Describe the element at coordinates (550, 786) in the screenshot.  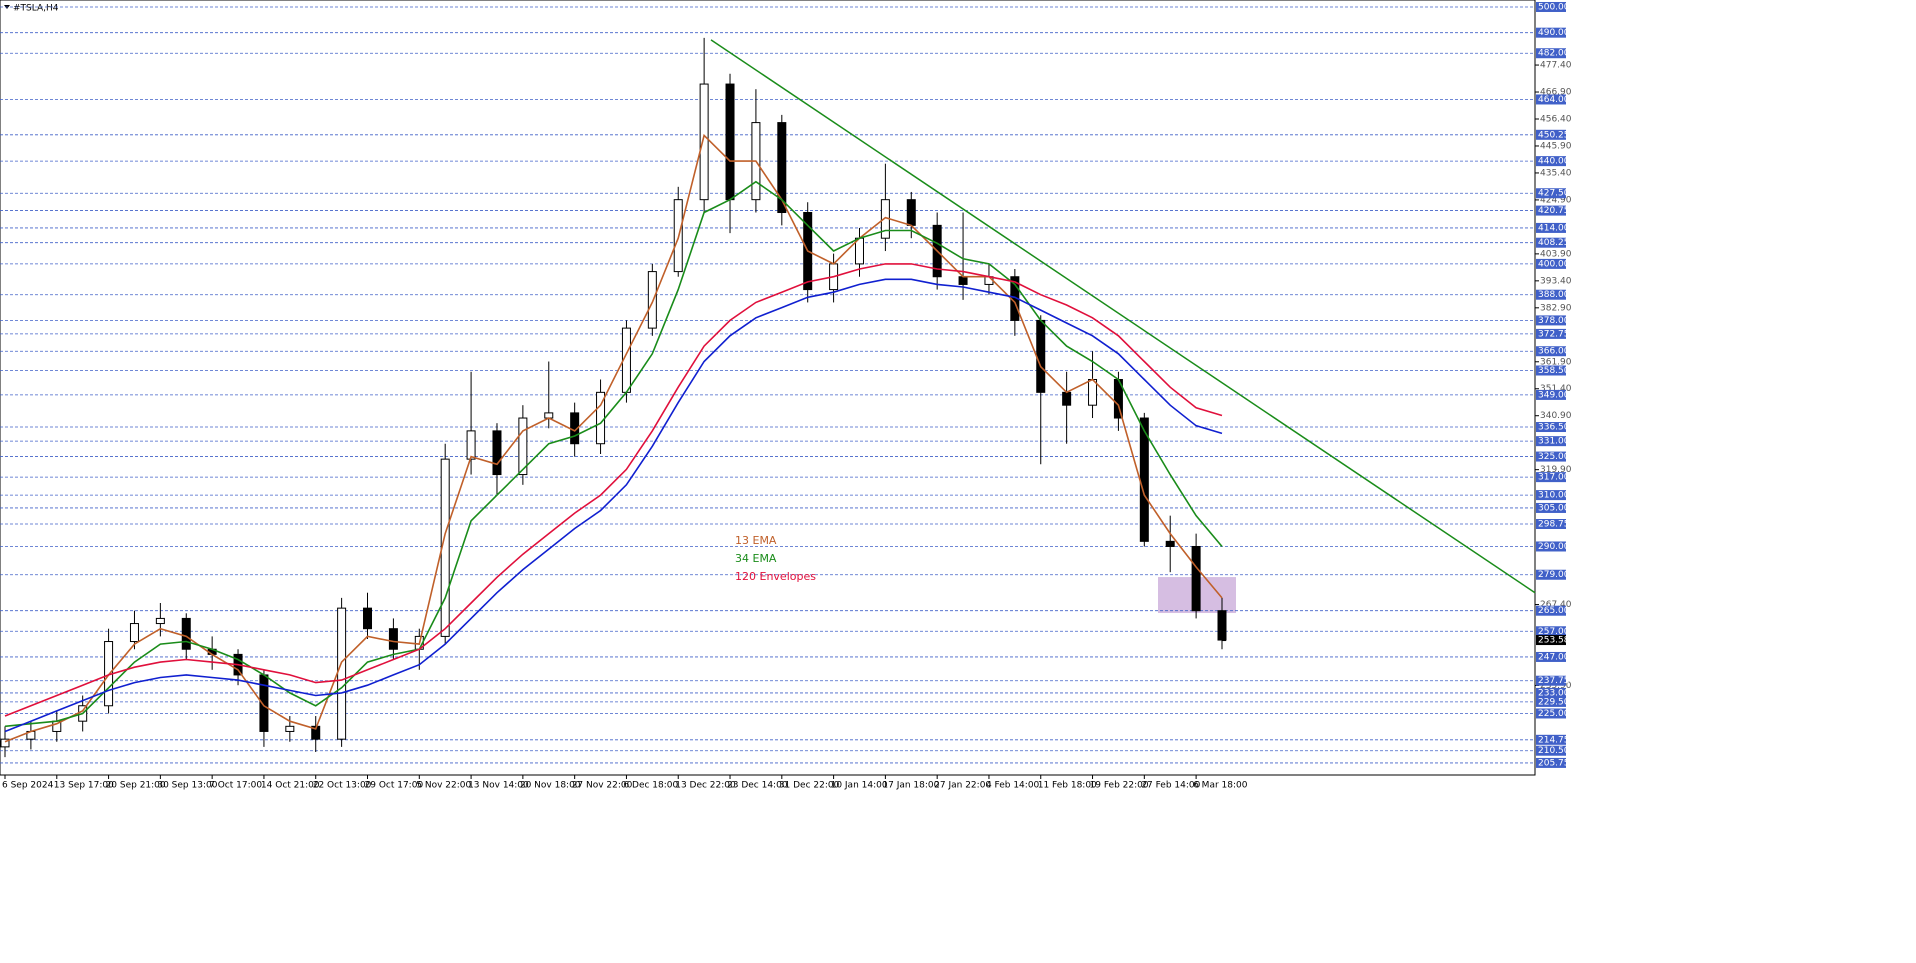
I see `x-tick-label: 20 Nov 18:00` at that location.